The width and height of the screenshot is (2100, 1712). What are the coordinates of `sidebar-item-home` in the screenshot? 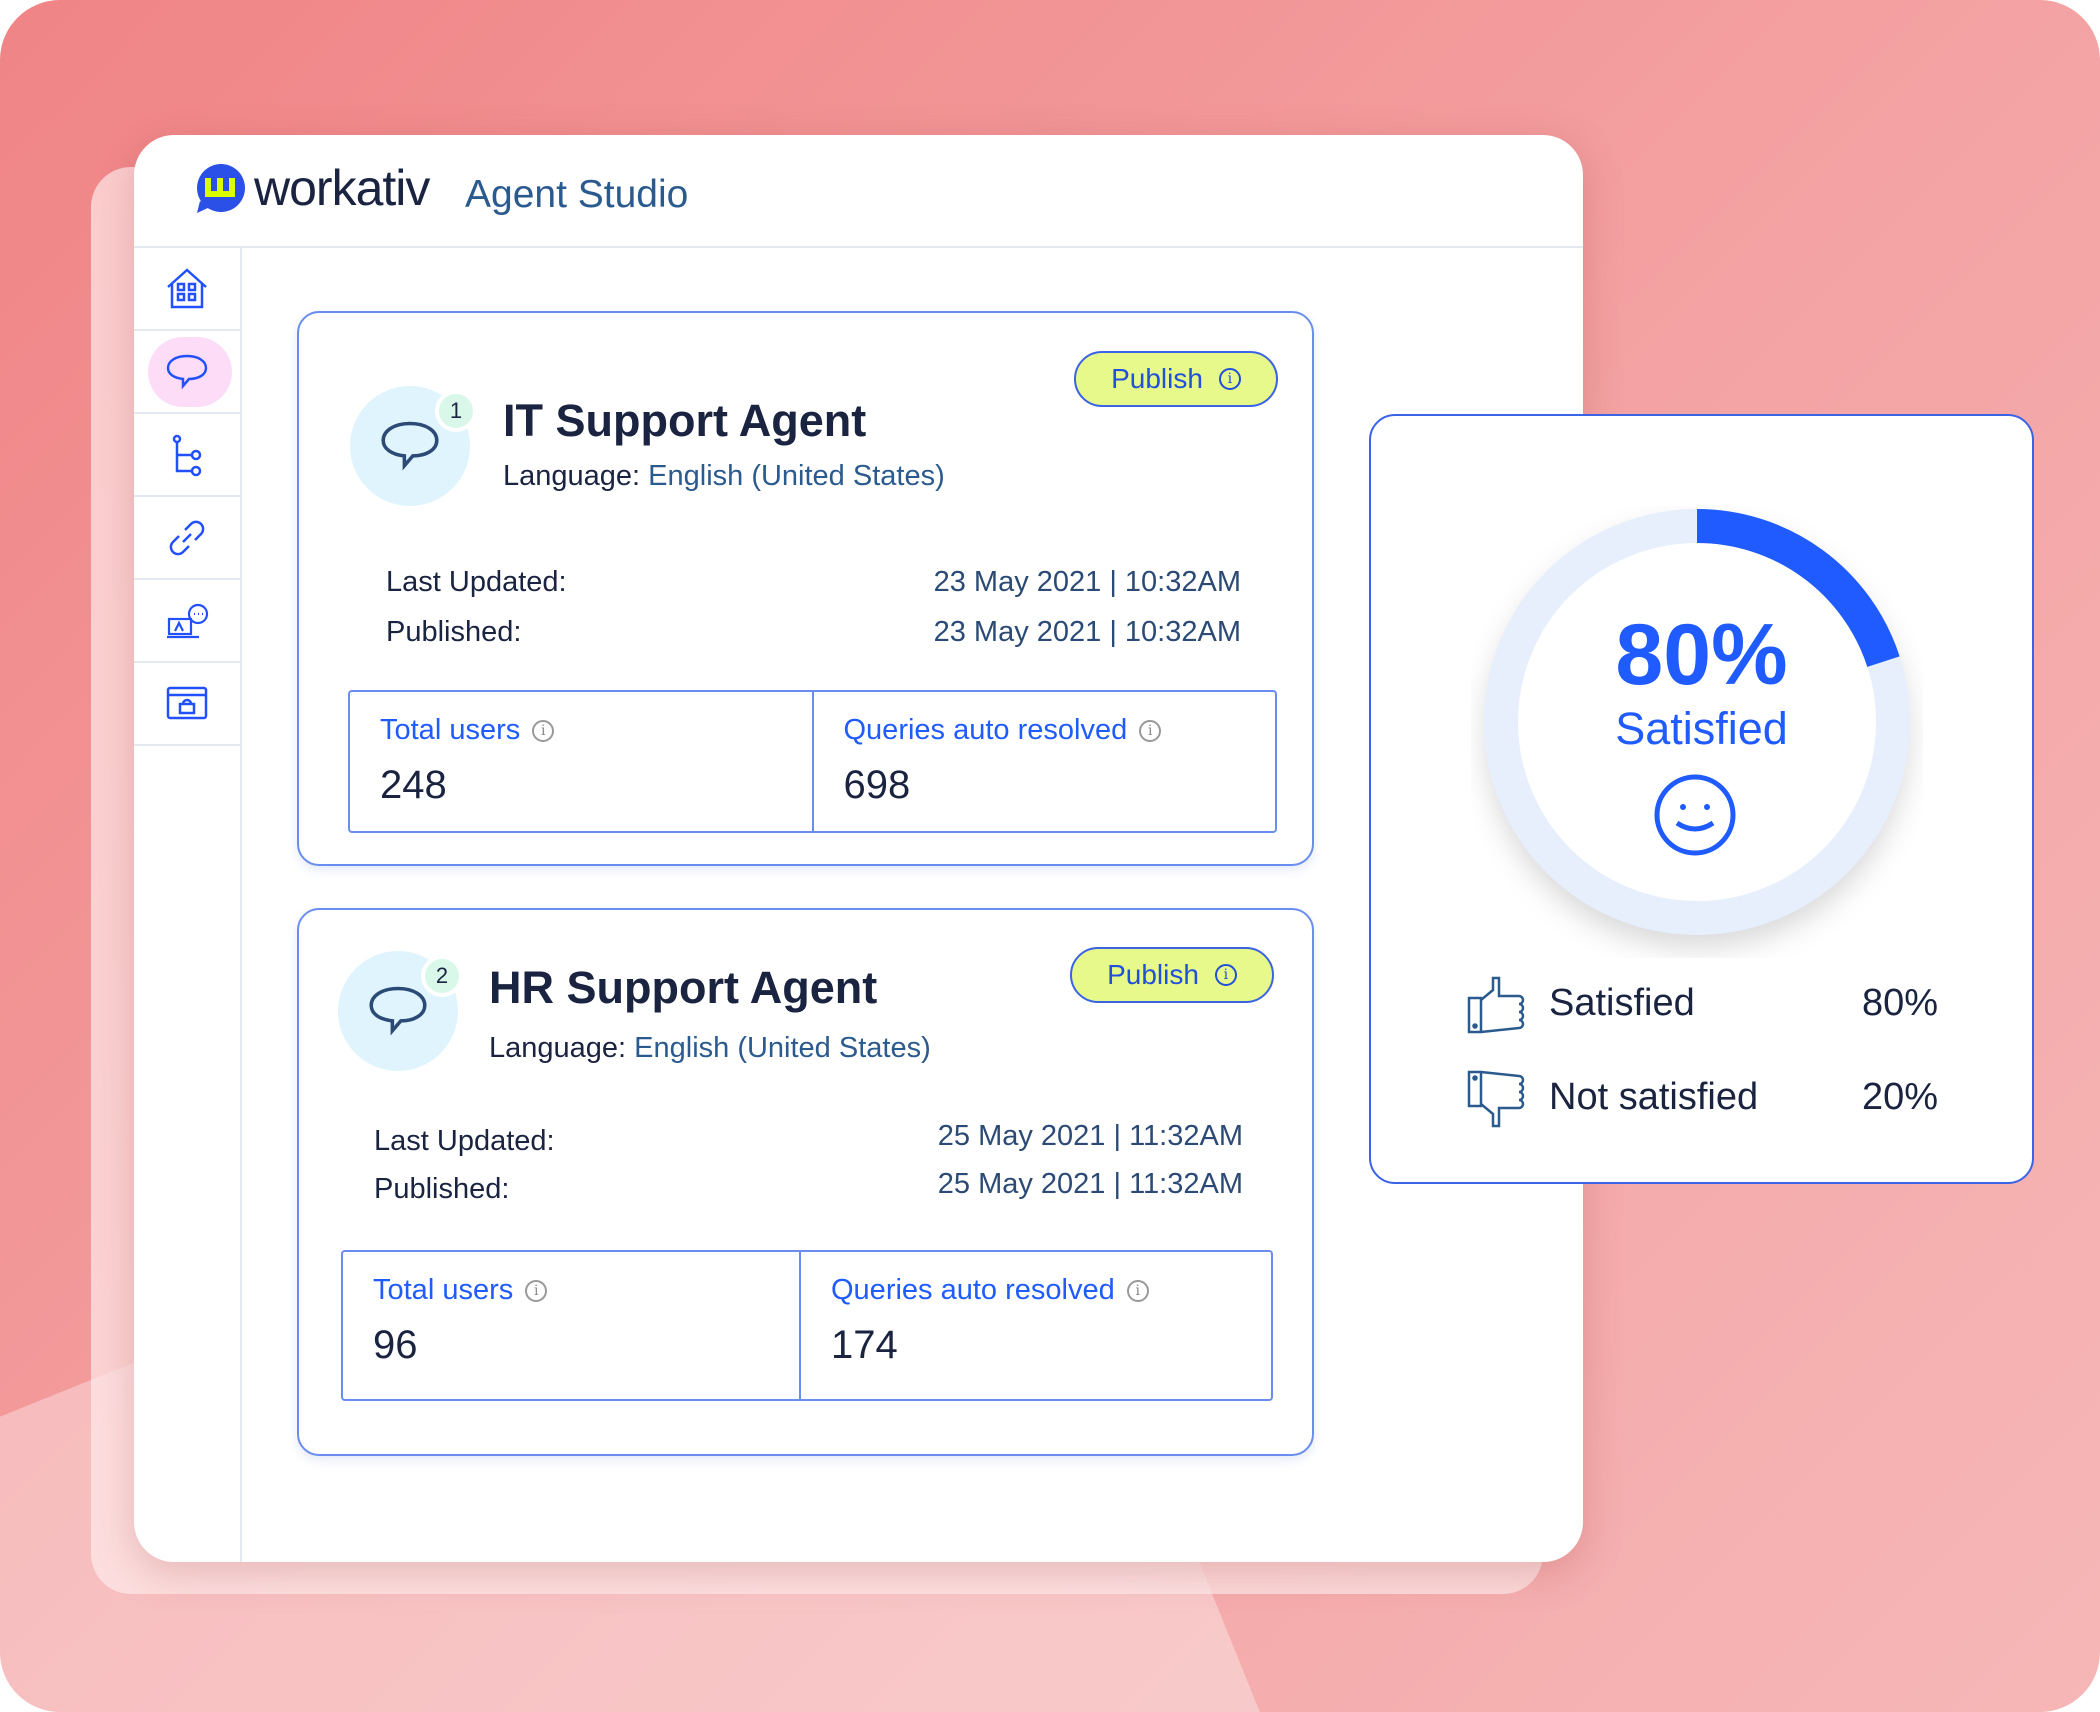 It's located at (187, 289).